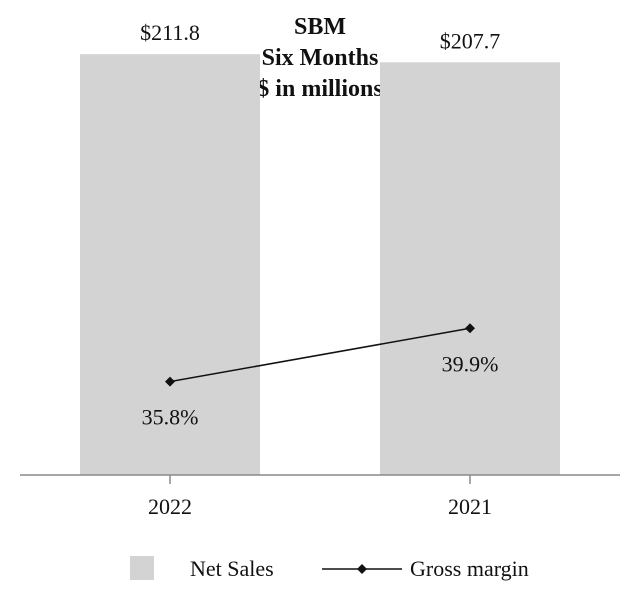 The width and height of the screenshot is (640, 612). I want to click on gross-margin-label-2021: 39.9%, so click(470, 363).